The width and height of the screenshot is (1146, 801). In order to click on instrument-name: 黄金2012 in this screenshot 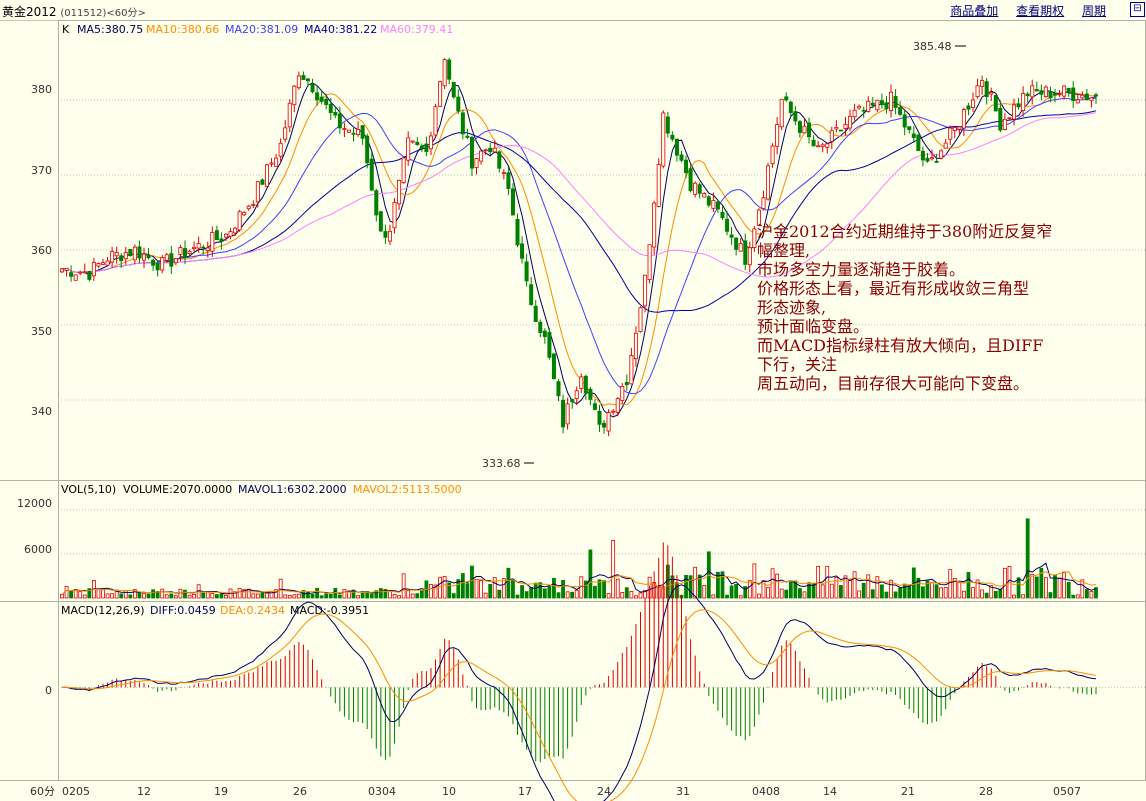, I will do `click(29, 12)`.